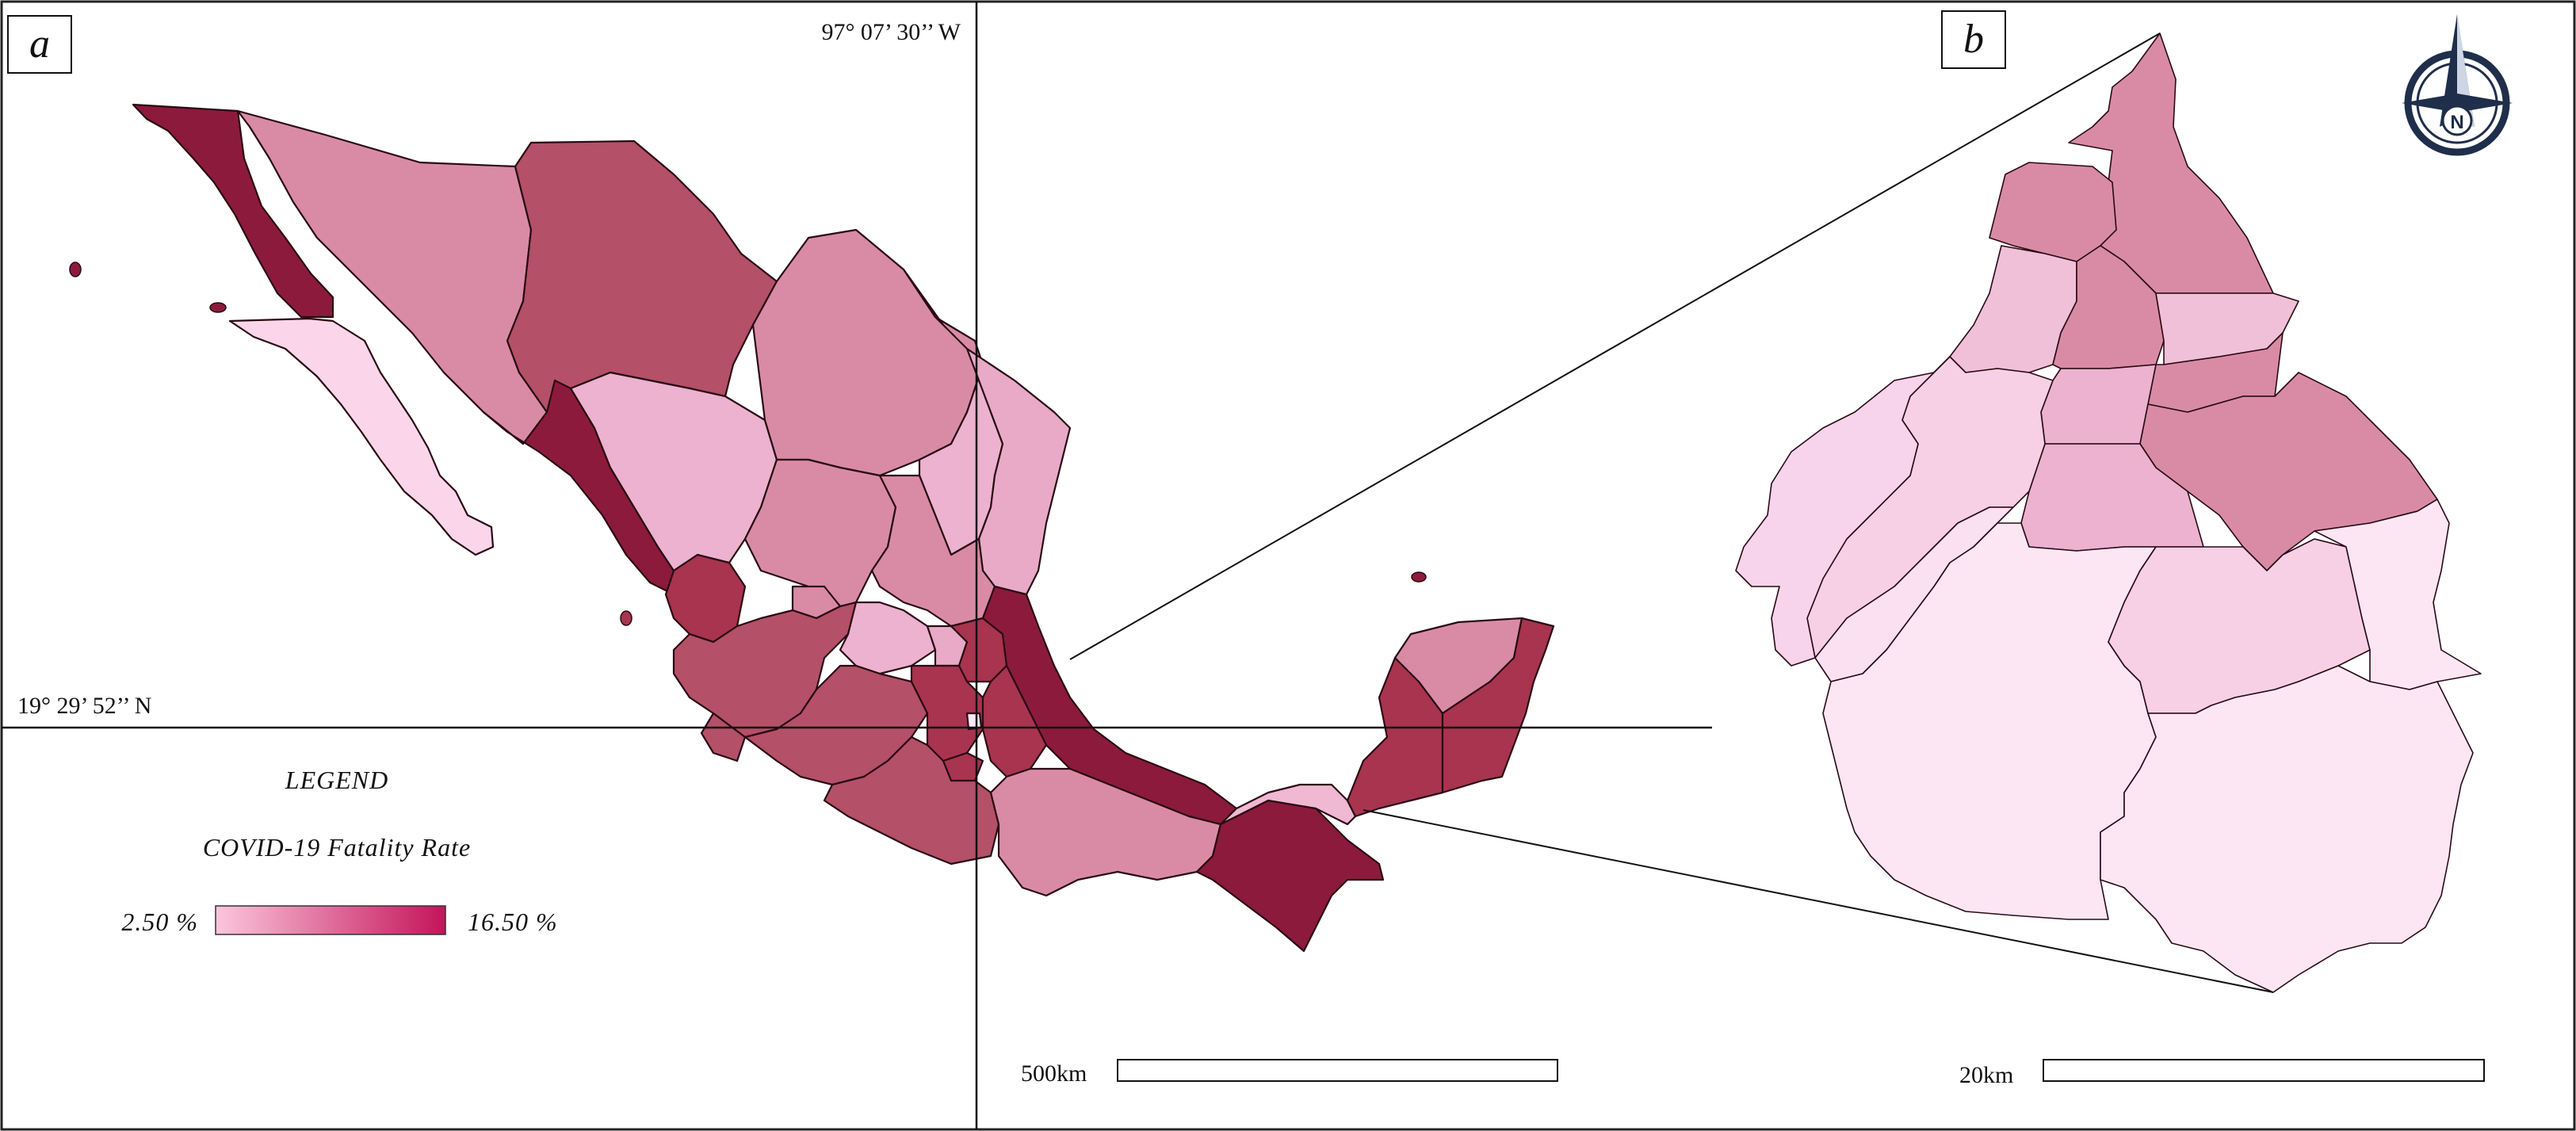 The image size is (2576, 1131). Describe the element at coordinates (1819, 901) in the screenshot. I see `zoom-connector-bottom` at that location.